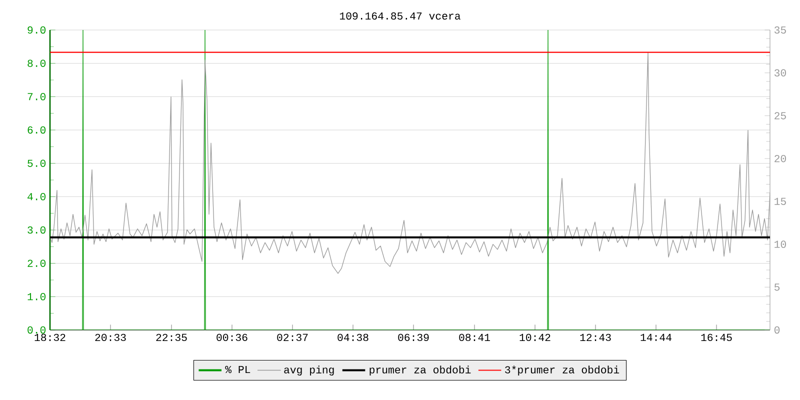  Describe the element at coordinates (37, 263) in the screenshot. I see `y-tick-label: 2.0` at that location.